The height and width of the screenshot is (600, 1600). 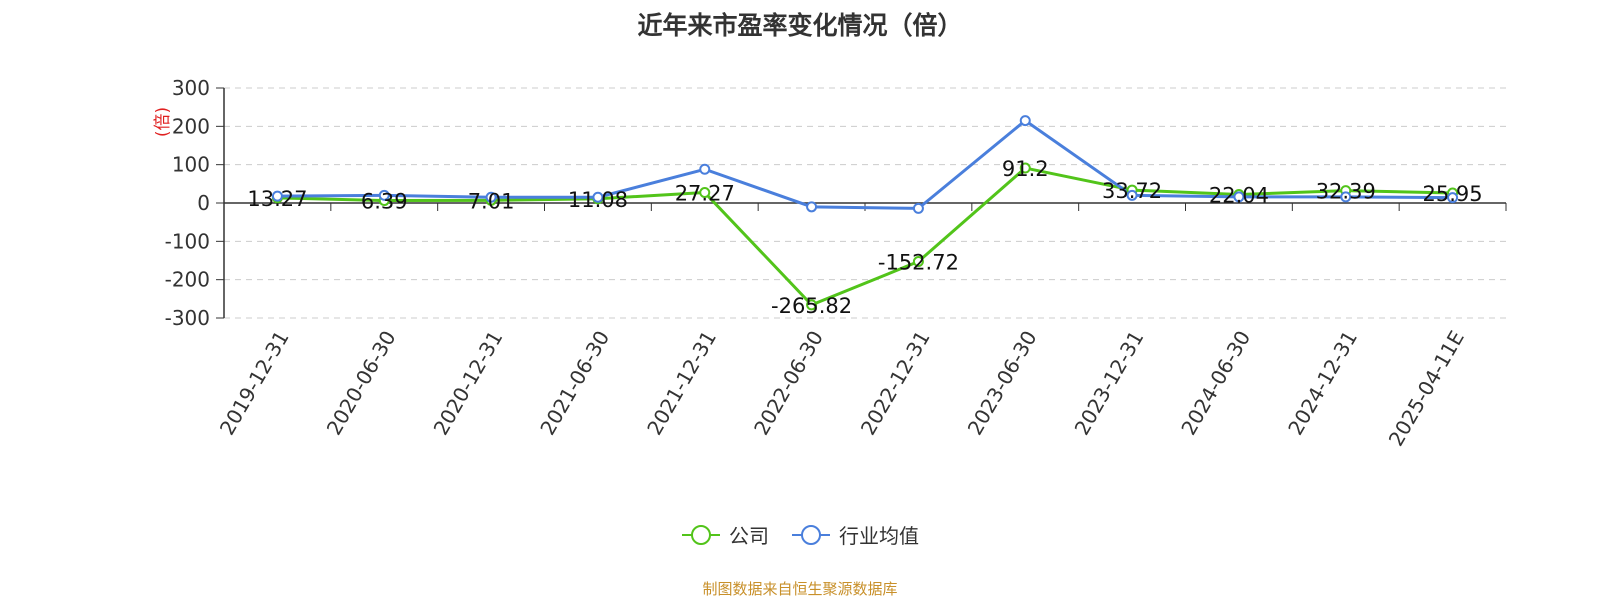 I want to click on x-tick-label: 2020-12-31, so click(x=468, y=383).